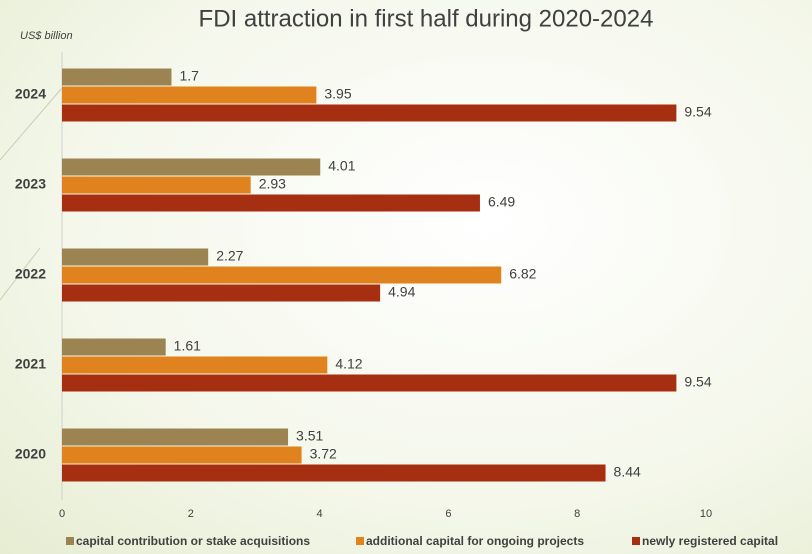 The image size is (812, 554). What do you see at coordinates (577, 514) in the screenshot?
I see `x-tick-label: 8` at bounding box center [577, 514].